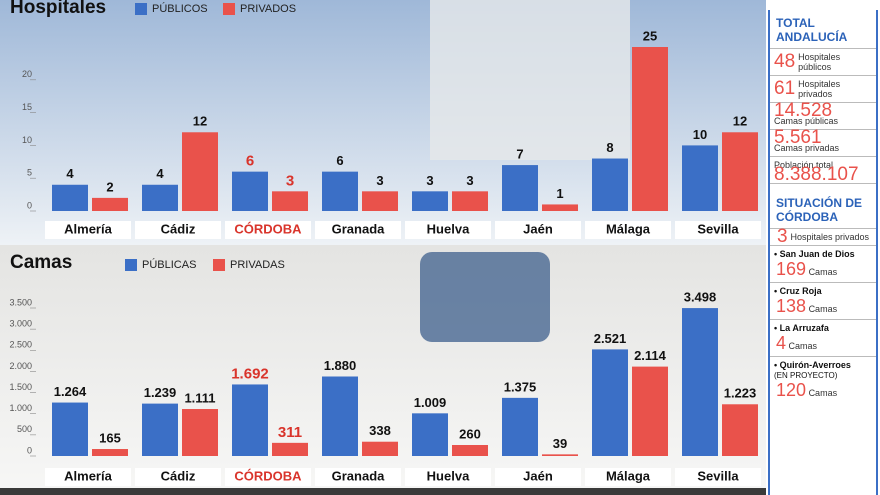 This screenshot has width=880, height=495. What do you see at coordinates (470, 433) in the screenshot?
I see `value-label: 260` at bounding box center [470, 433].